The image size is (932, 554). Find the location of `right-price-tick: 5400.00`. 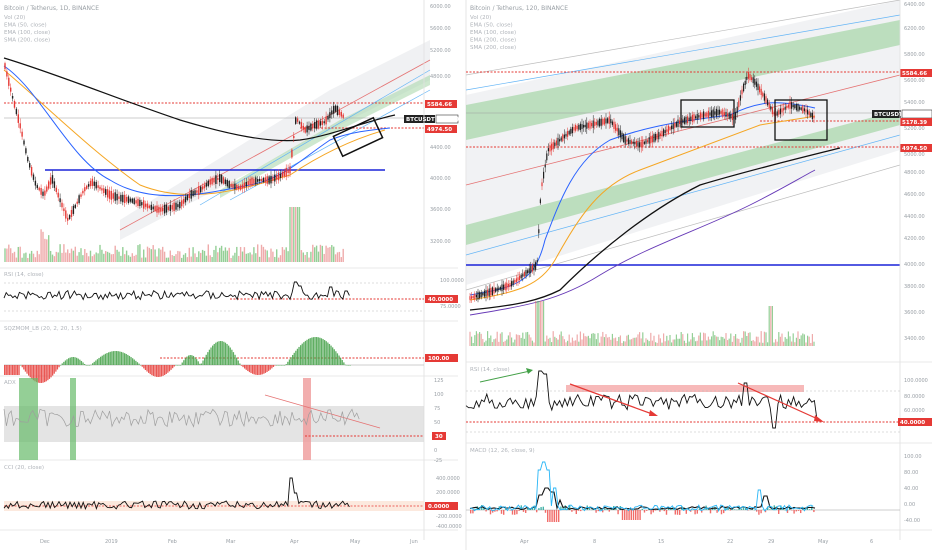

right-price-tick: 5400.00 is located at coordinates (914, 103).